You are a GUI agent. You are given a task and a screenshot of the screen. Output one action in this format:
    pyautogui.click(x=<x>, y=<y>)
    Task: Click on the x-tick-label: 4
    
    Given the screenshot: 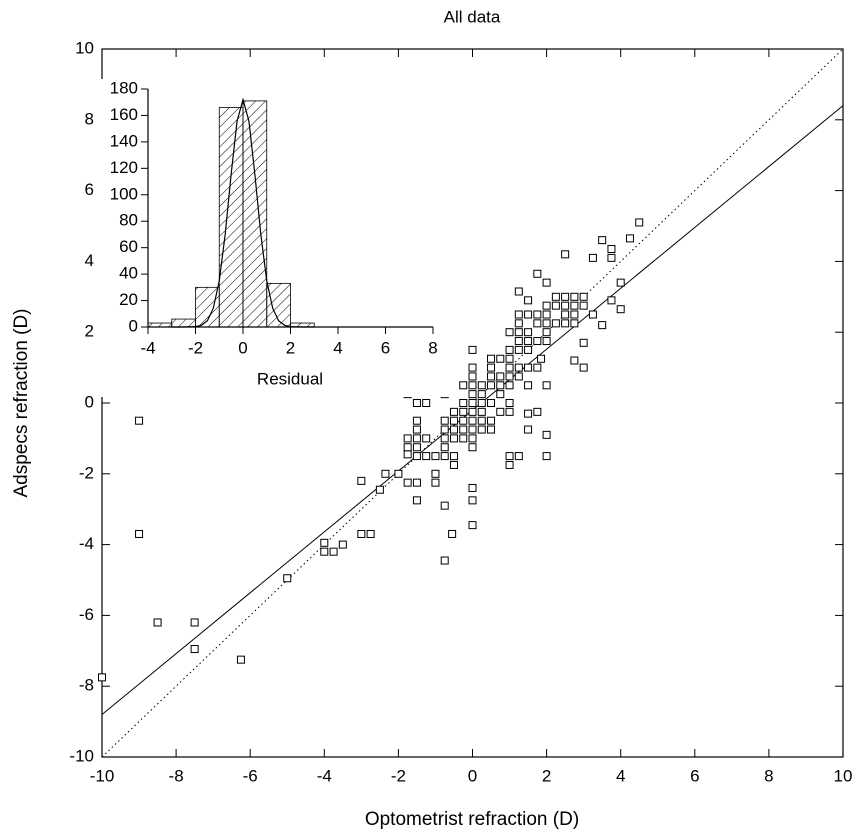 What is the action you would take?
    pyautogui.click(x=620, y=775)
    